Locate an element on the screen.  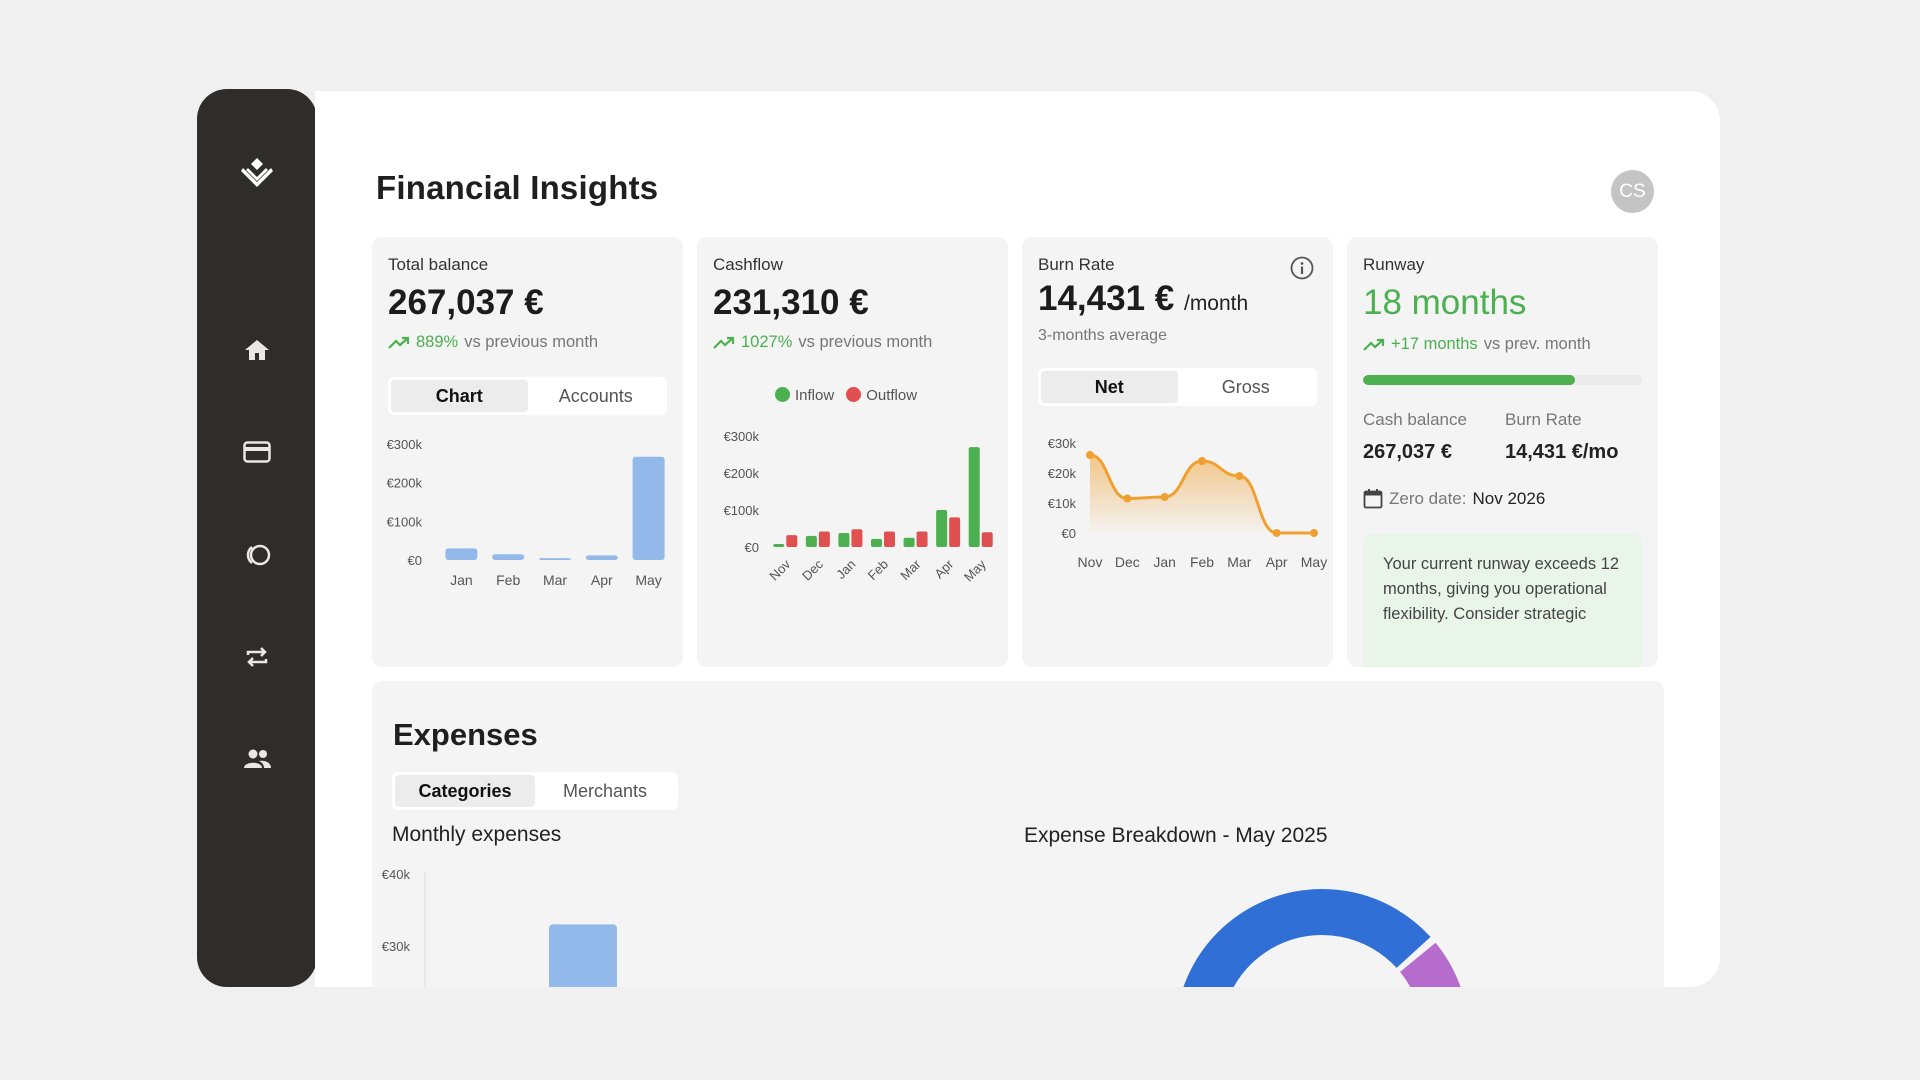
y-tick-label: €10k is located at coordinates (1062, 503).